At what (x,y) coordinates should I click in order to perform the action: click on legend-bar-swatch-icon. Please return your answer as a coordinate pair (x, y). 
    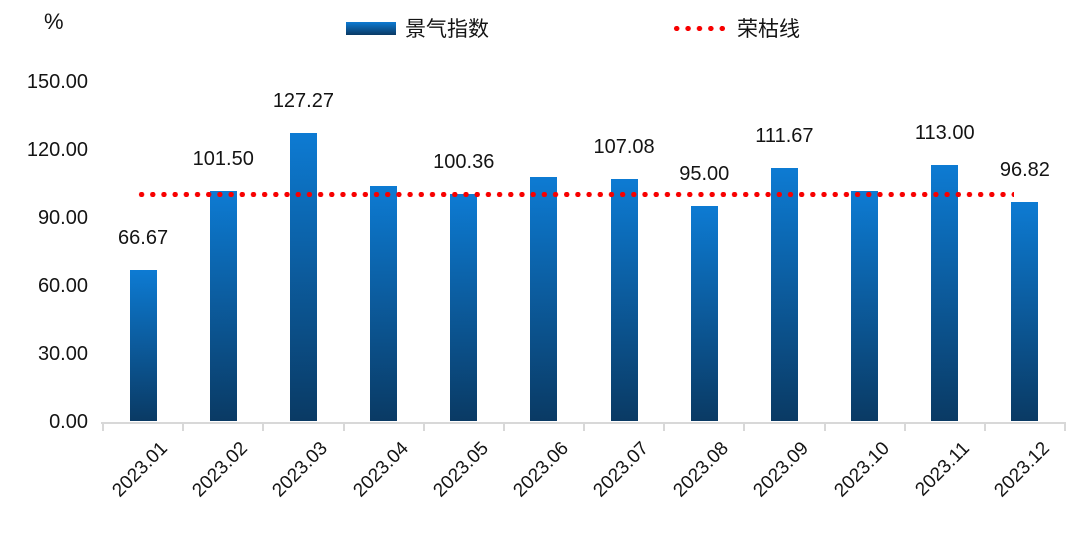
    Looking at the image, I should click on (371, 28).